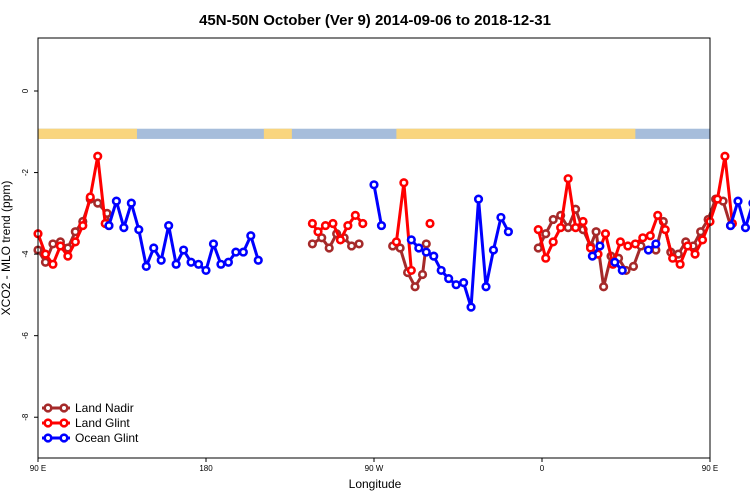  What do you see at coordinates (29, 254) in the screenshot?
I see `y-axis: 0 -2 -4 -6 -8` at bounding box center [29, 254].